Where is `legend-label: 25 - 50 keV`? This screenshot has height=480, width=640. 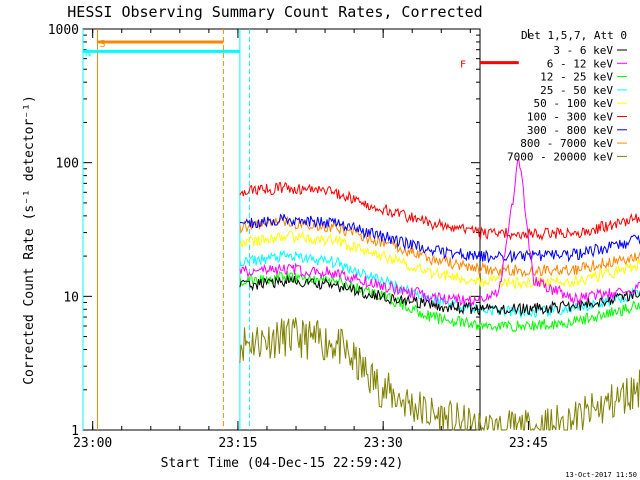
legend-label: 25 - 50 keV is located at coordinates (576, 90).